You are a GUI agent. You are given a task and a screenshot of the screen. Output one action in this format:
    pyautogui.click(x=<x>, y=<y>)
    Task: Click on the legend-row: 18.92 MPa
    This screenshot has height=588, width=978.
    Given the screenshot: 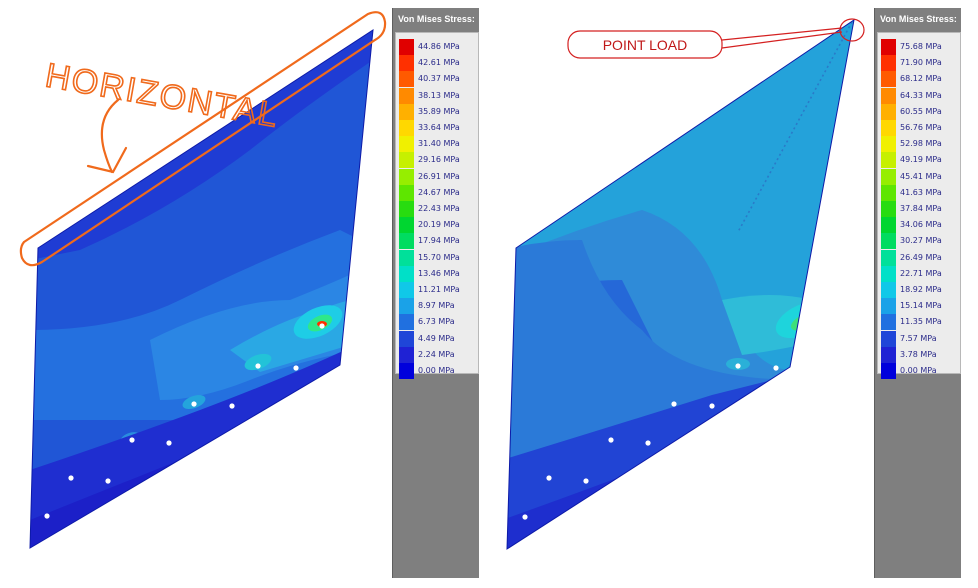 What is the action you would take?
    pyautogui.click(x=919, y=290)
    